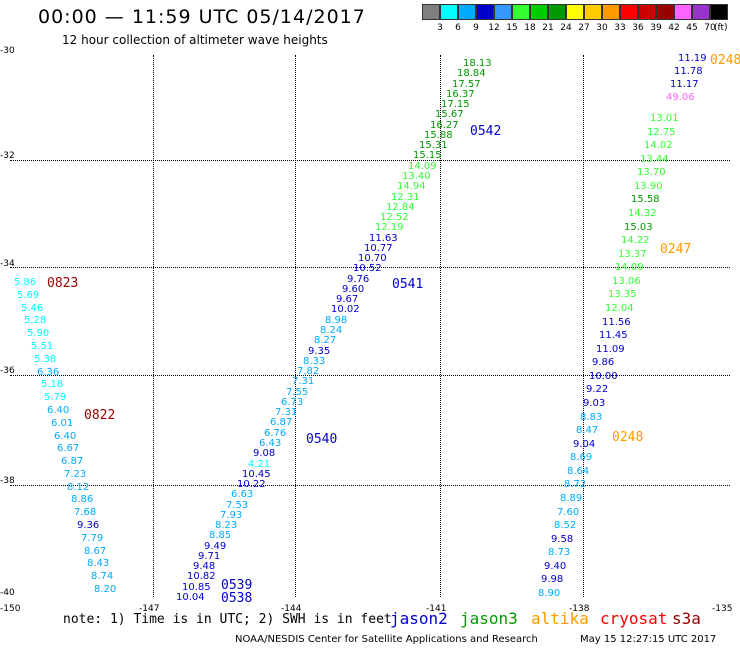 This screenshot has width=740, height=650. Describe the element at coordinates (75, 474) in the screenshot. I see `wave-height-value: 7.23` at that location.